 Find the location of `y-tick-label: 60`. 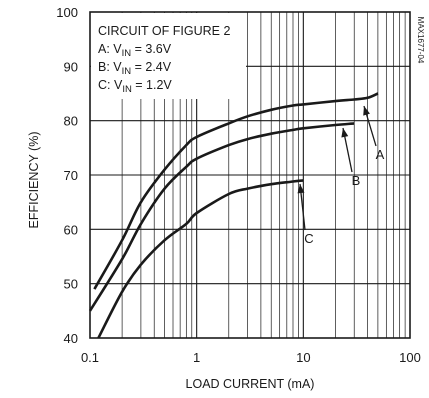

y-tick-label: 60 is located at coordinates (71, 229).